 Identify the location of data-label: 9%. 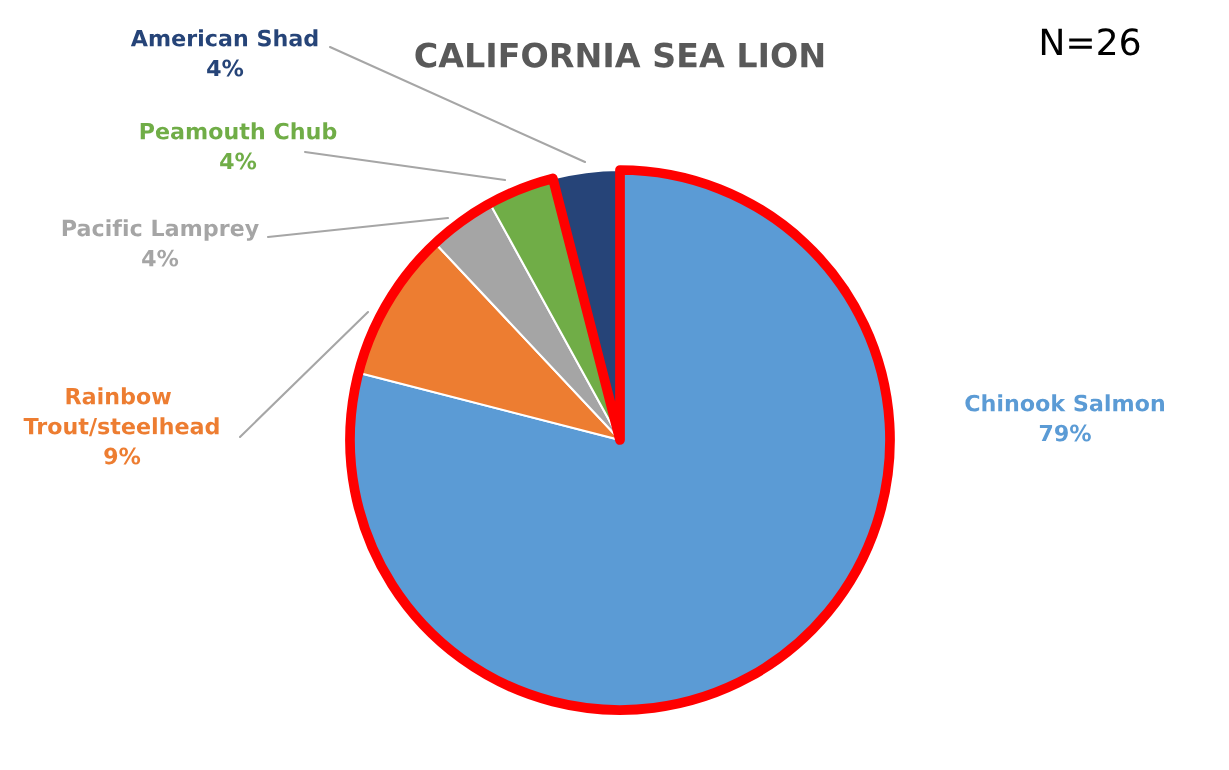
(122, 456).